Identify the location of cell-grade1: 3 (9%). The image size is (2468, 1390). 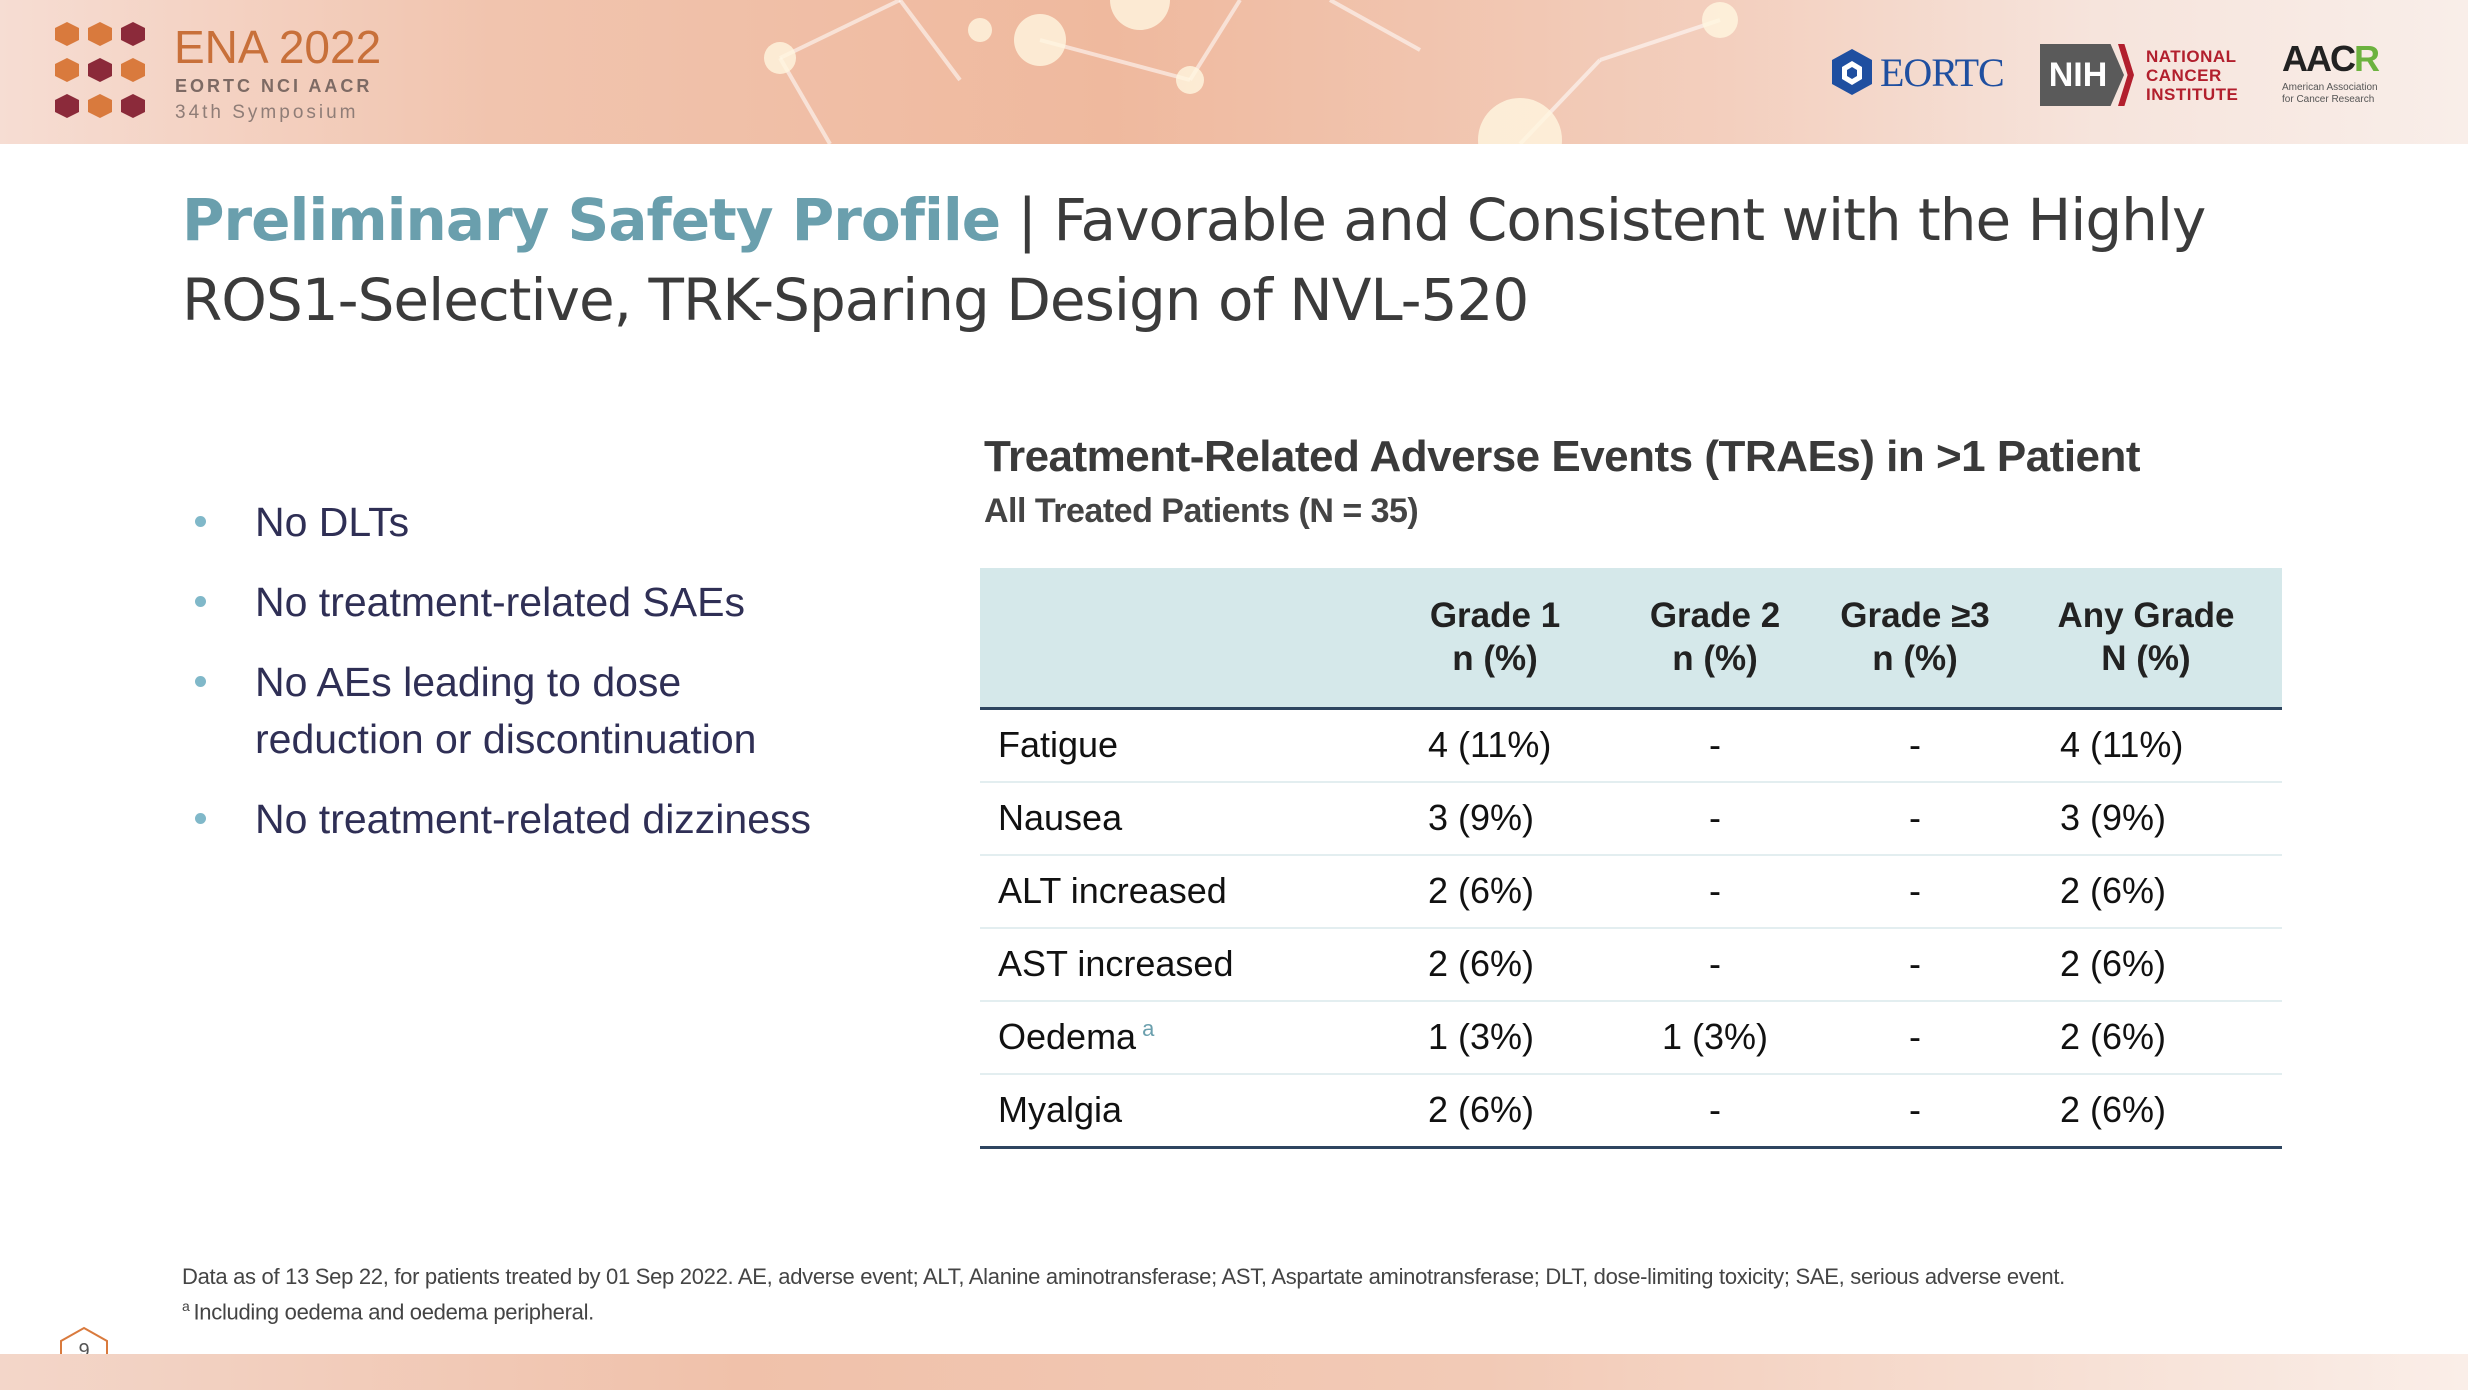
(1495, 818).